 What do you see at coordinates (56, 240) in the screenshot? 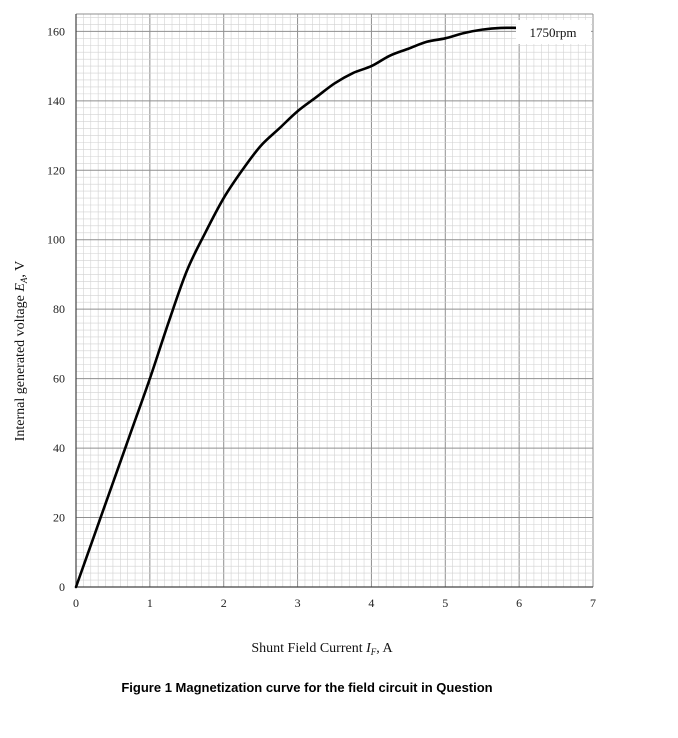
I see `y-tick-label: 100` at bounding box center [56, 240].